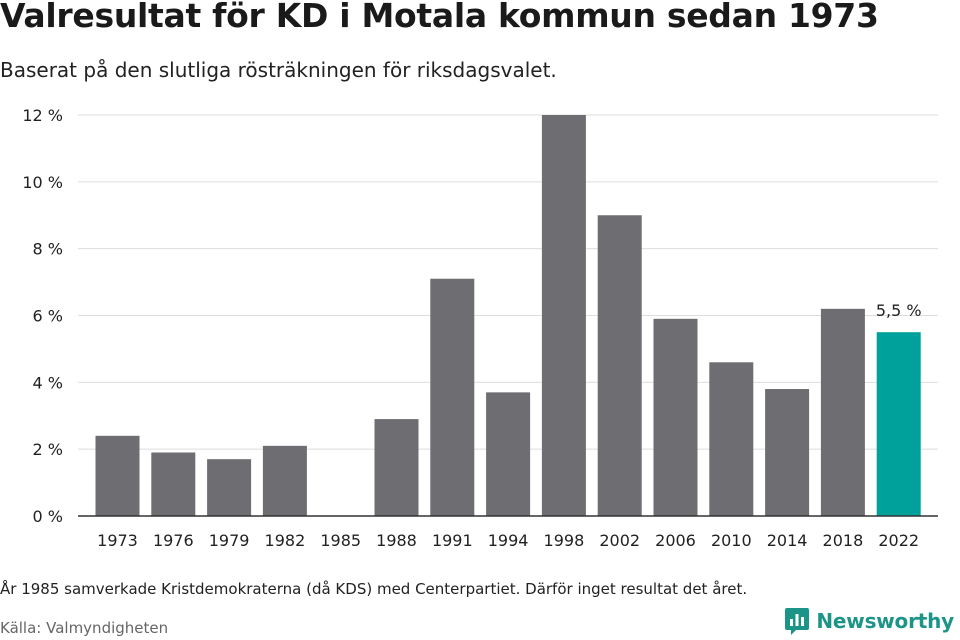  What do you see at coordinates (396, 467) in the screenshot?
I see `bar-1988` at bounding box center [396, 467].